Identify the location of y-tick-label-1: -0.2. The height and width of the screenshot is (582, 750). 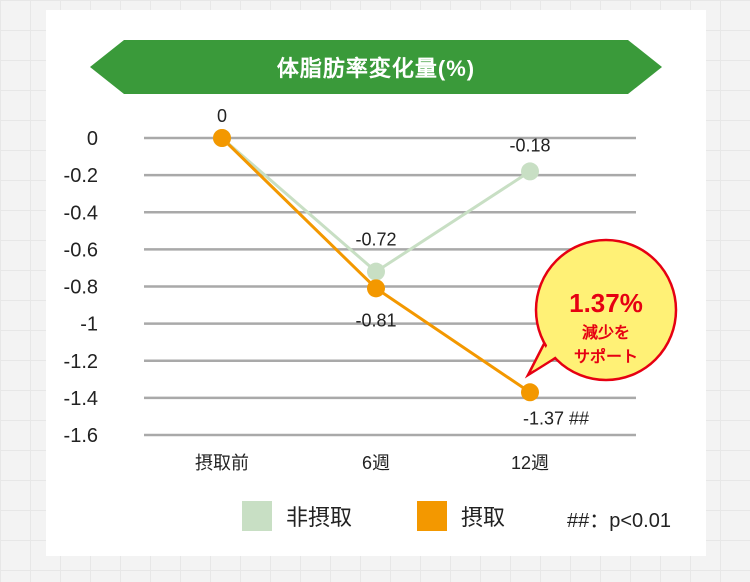
(81, 176).